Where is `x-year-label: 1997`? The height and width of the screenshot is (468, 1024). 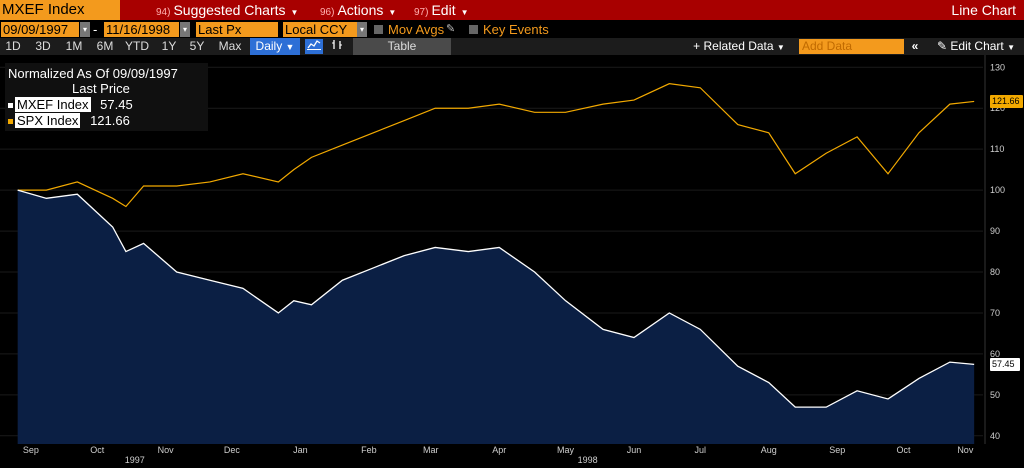 x-year-label: 1997 is located at coordinates (135, 460).